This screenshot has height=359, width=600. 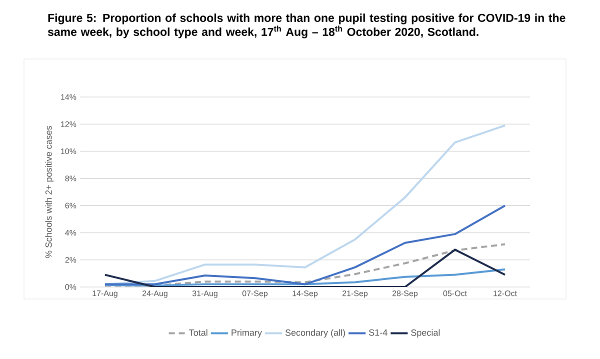 What do you see at coordinates (305, 294) in the screenshot?
I see `x-tick-label: 14-Sep` at bounding box center [305, 294].